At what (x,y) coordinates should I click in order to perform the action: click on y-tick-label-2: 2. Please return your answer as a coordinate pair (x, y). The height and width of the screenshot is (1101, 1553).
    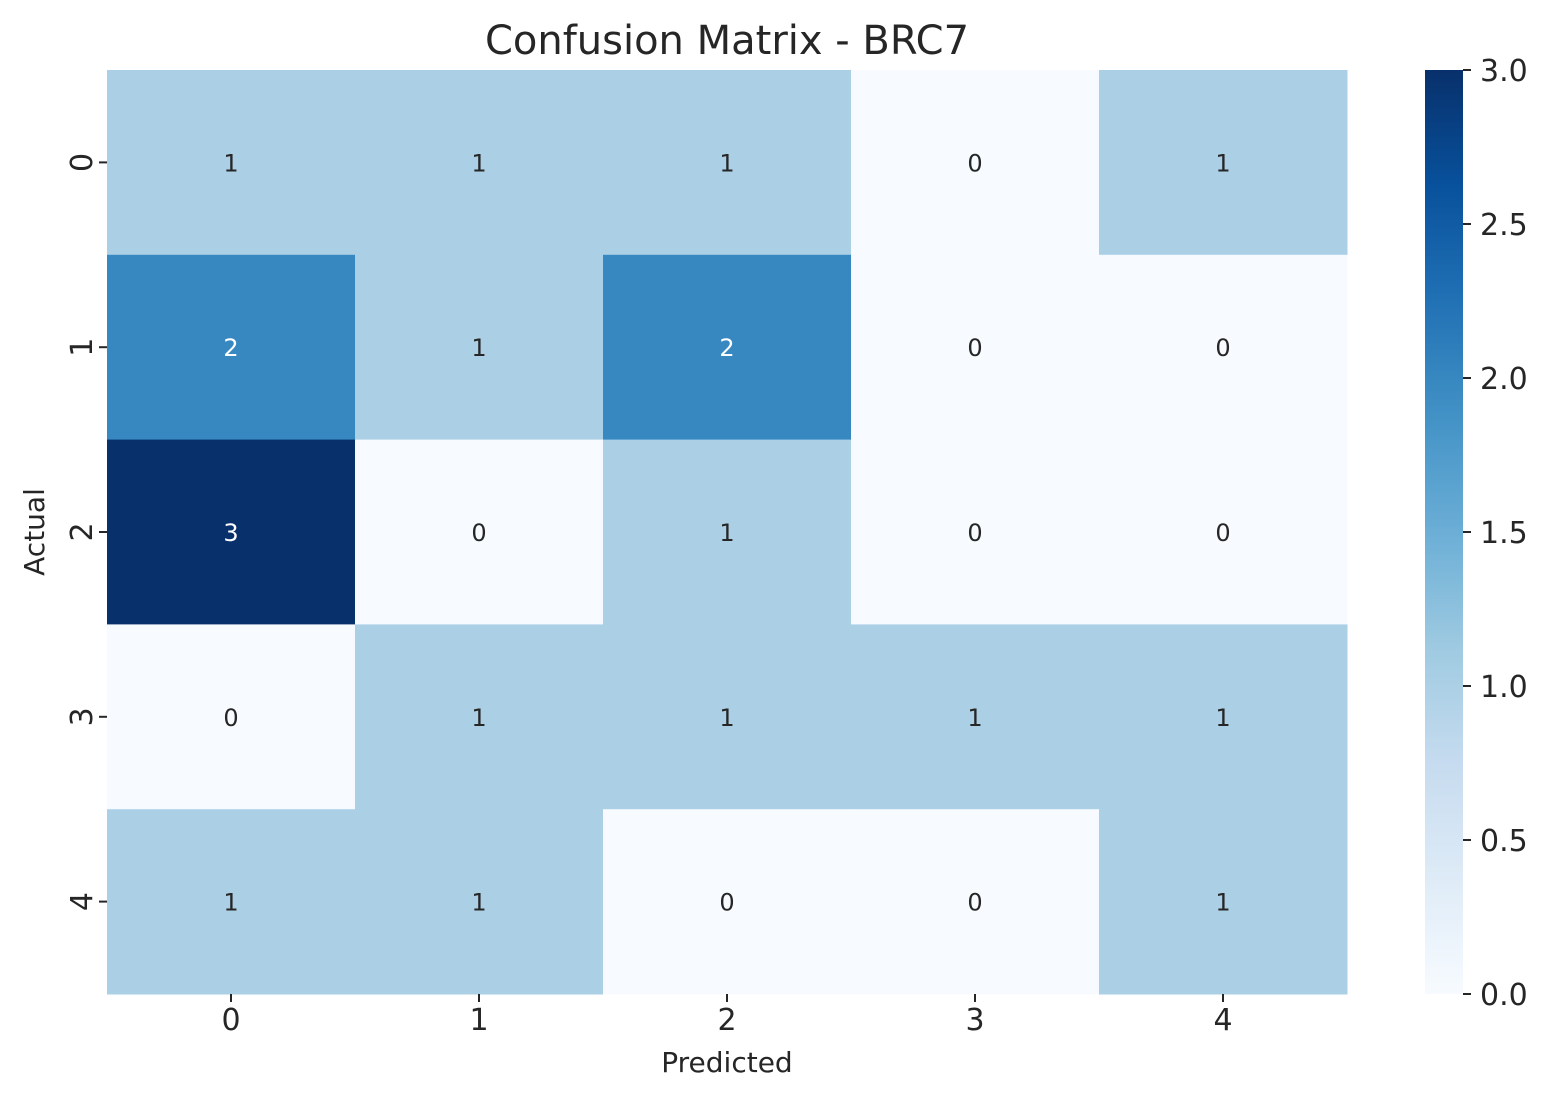
    Looking at the image, I should click on (82, 531).